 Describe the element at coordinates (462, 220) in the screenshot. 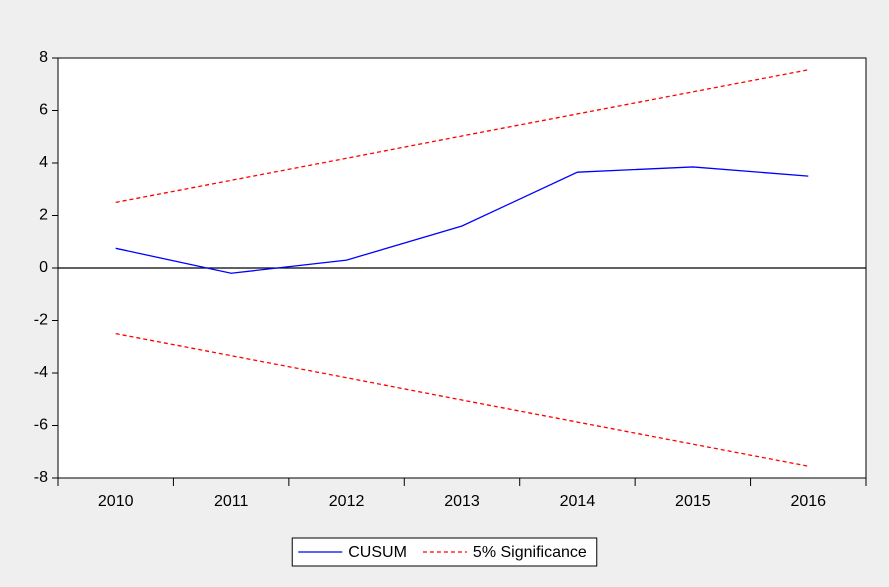

I see `series-line` at that location.